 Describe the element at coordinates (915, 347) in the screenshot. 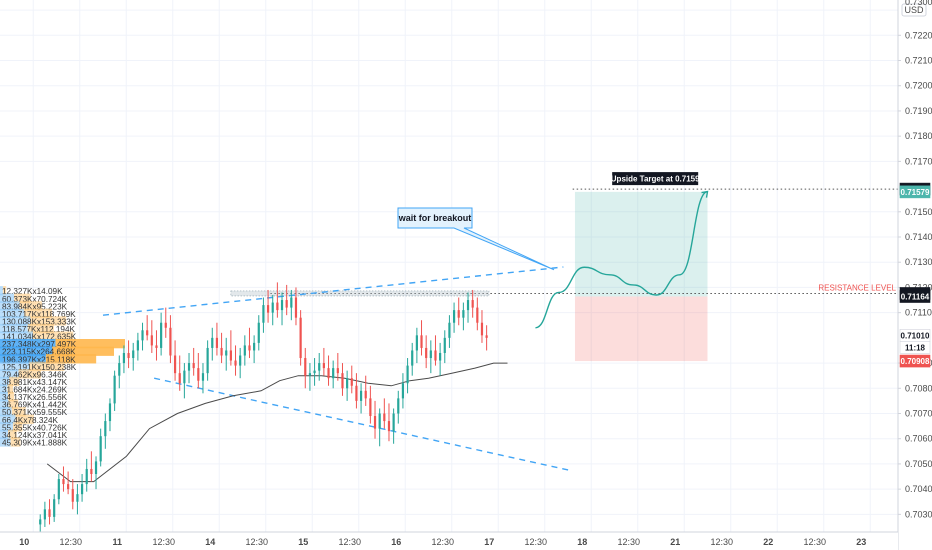

I see `price-tag-label-countdown: 11:18` at that location.